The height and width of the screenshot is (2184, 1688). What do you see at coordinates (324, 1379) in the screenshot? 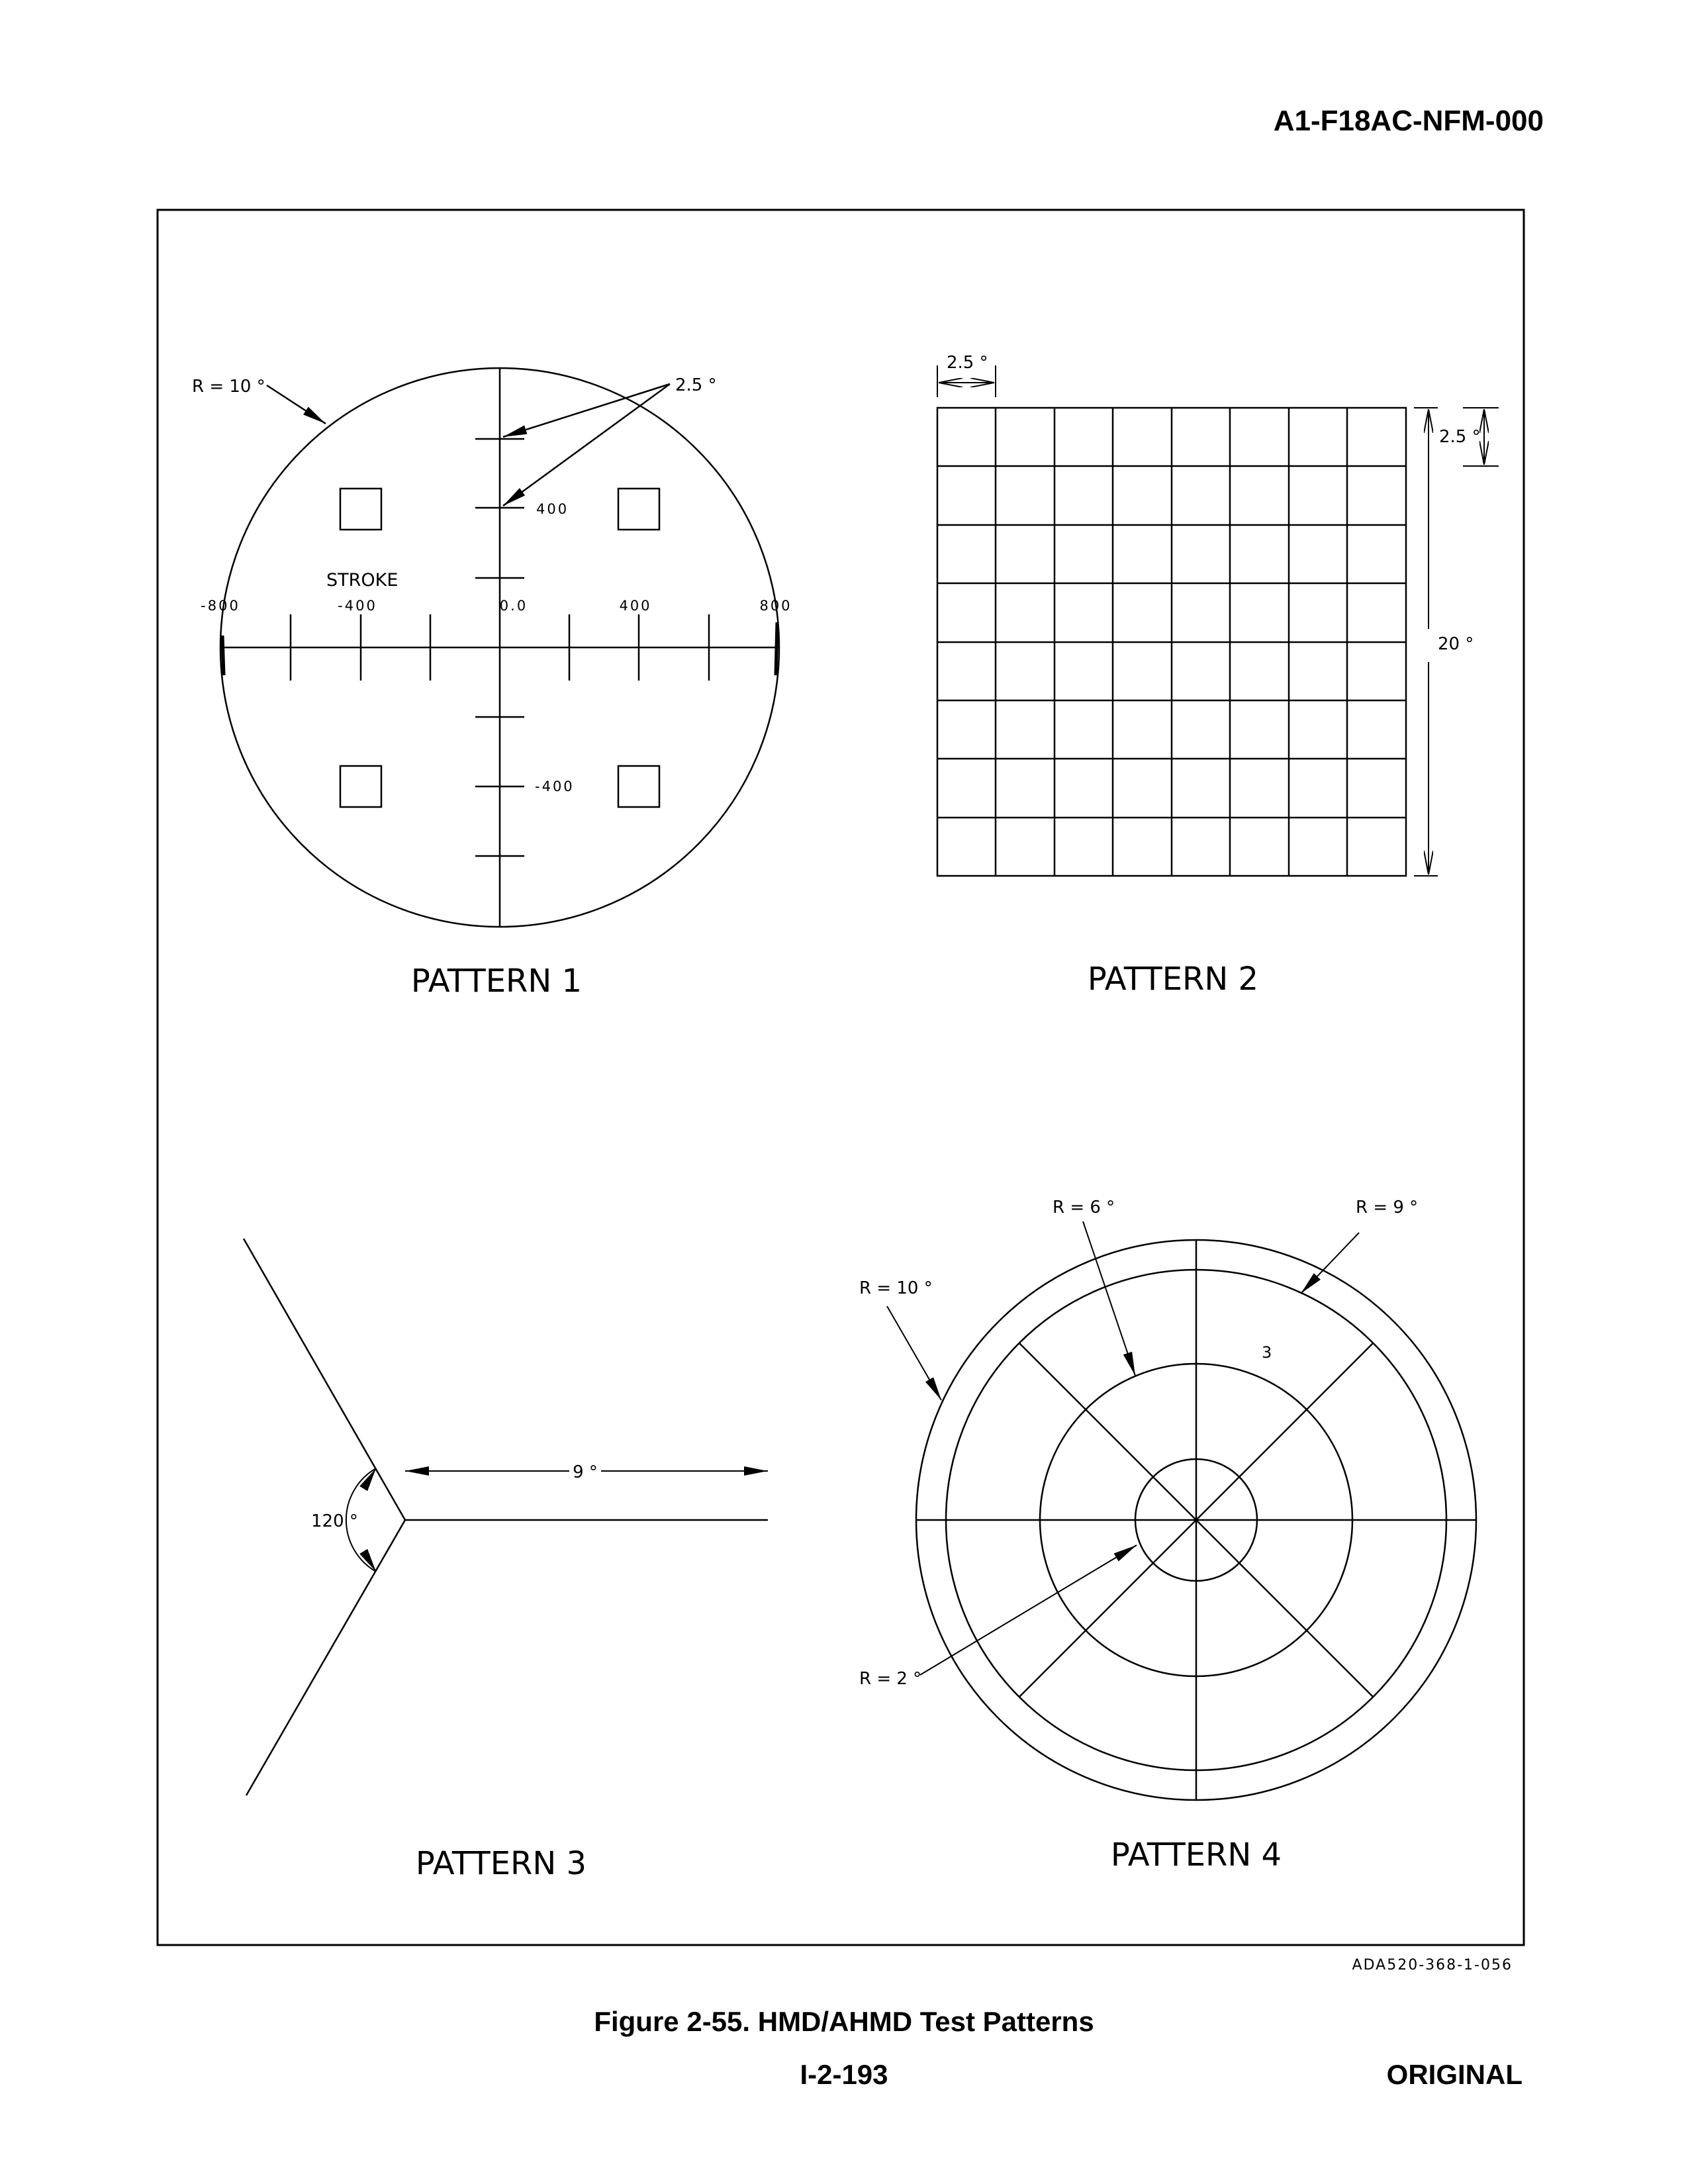
I see `pattern3-upper-arm` at bounding box center [324, 1379].